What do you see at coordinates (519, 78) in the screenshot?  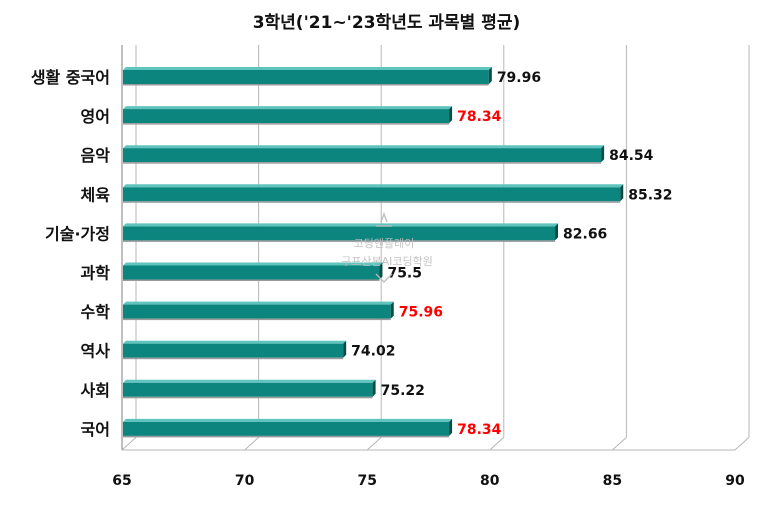 I see `data-label: 79.96` at bounding box center [519, 78].